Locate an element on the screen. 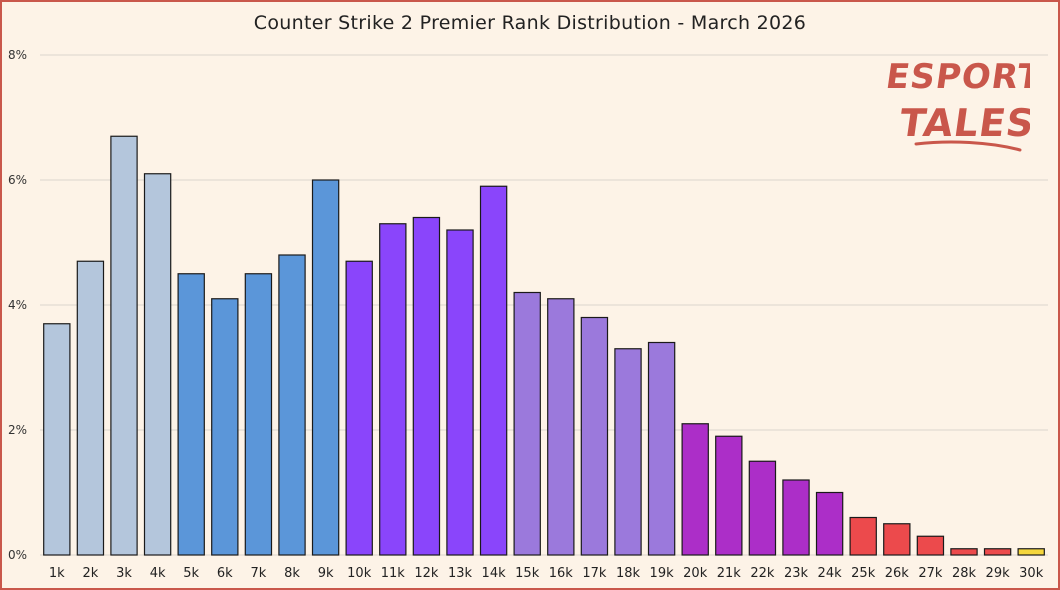 The image size is (1060, 590). y-tick-label: 2% is located at coordinates (17, 430).